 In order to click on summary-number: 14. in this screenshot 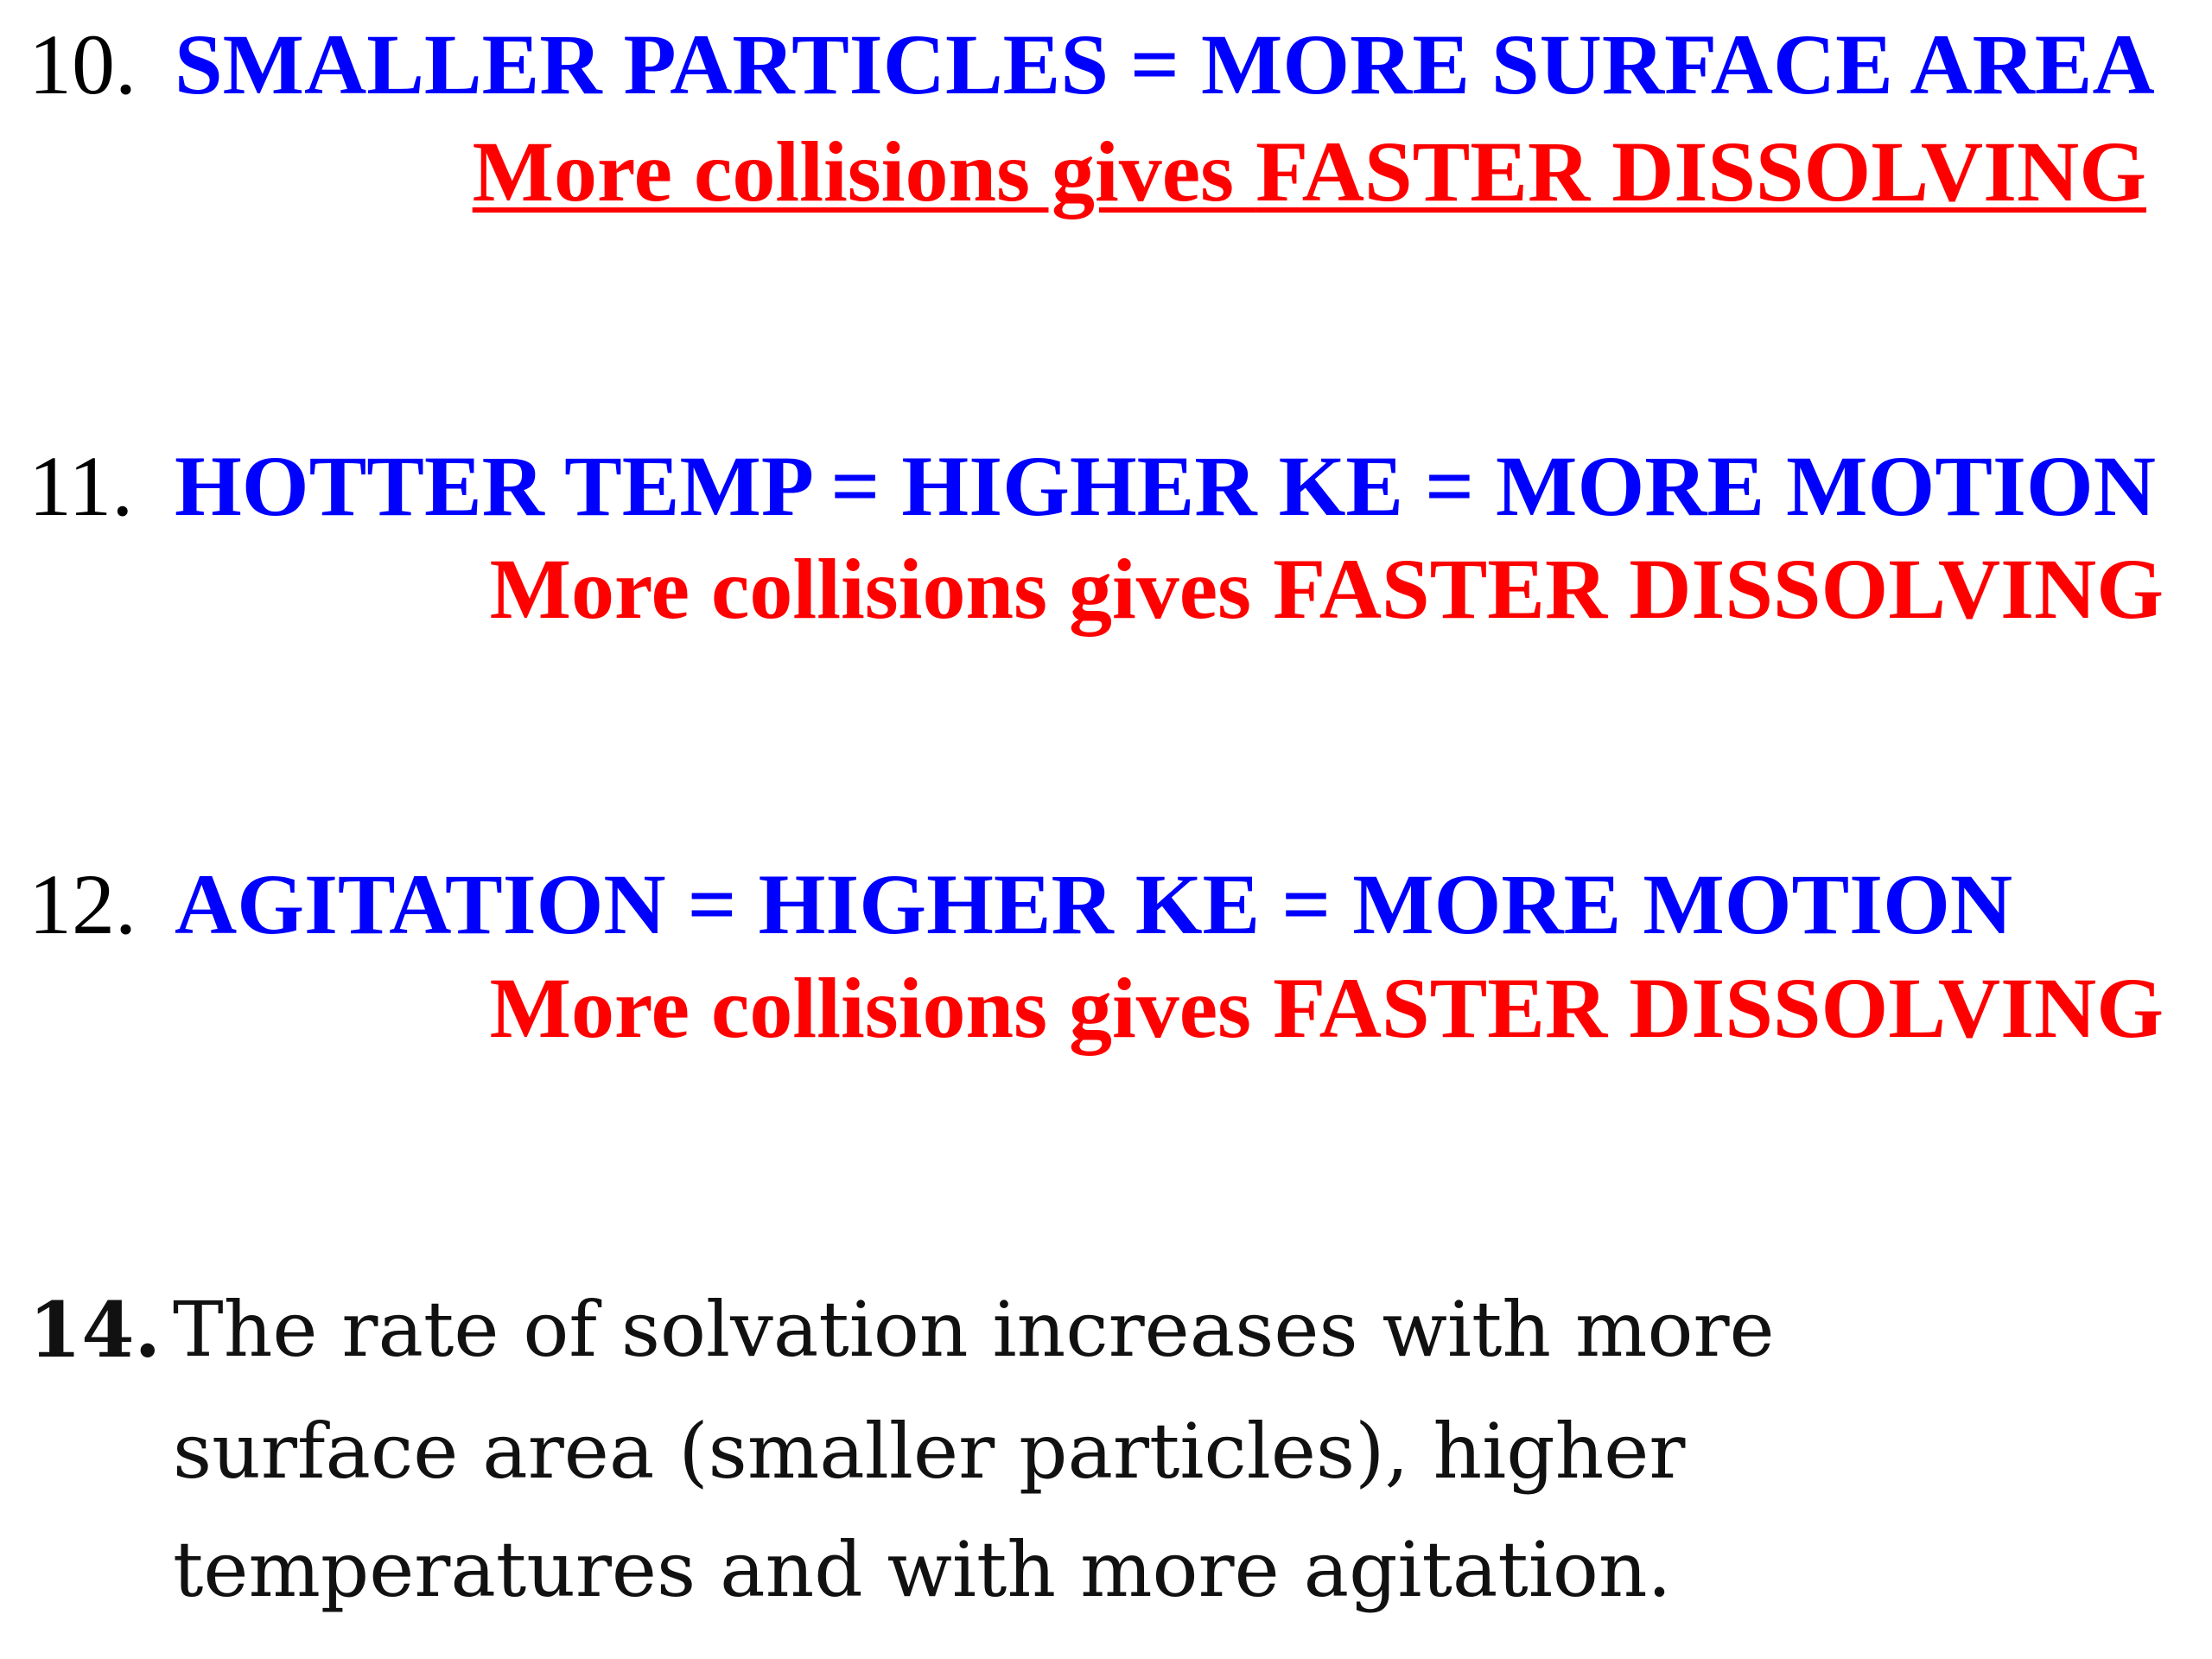, I will do `click(95, 1330)`.